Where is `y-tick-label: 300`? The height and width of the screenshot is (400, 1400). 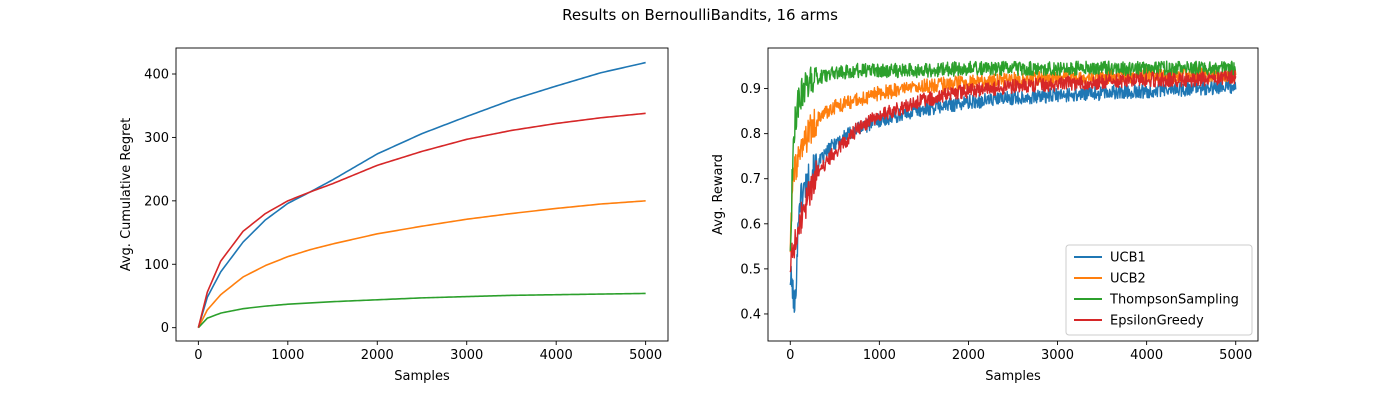 y-tick-label: 300 is located at coordinates (156, 138).